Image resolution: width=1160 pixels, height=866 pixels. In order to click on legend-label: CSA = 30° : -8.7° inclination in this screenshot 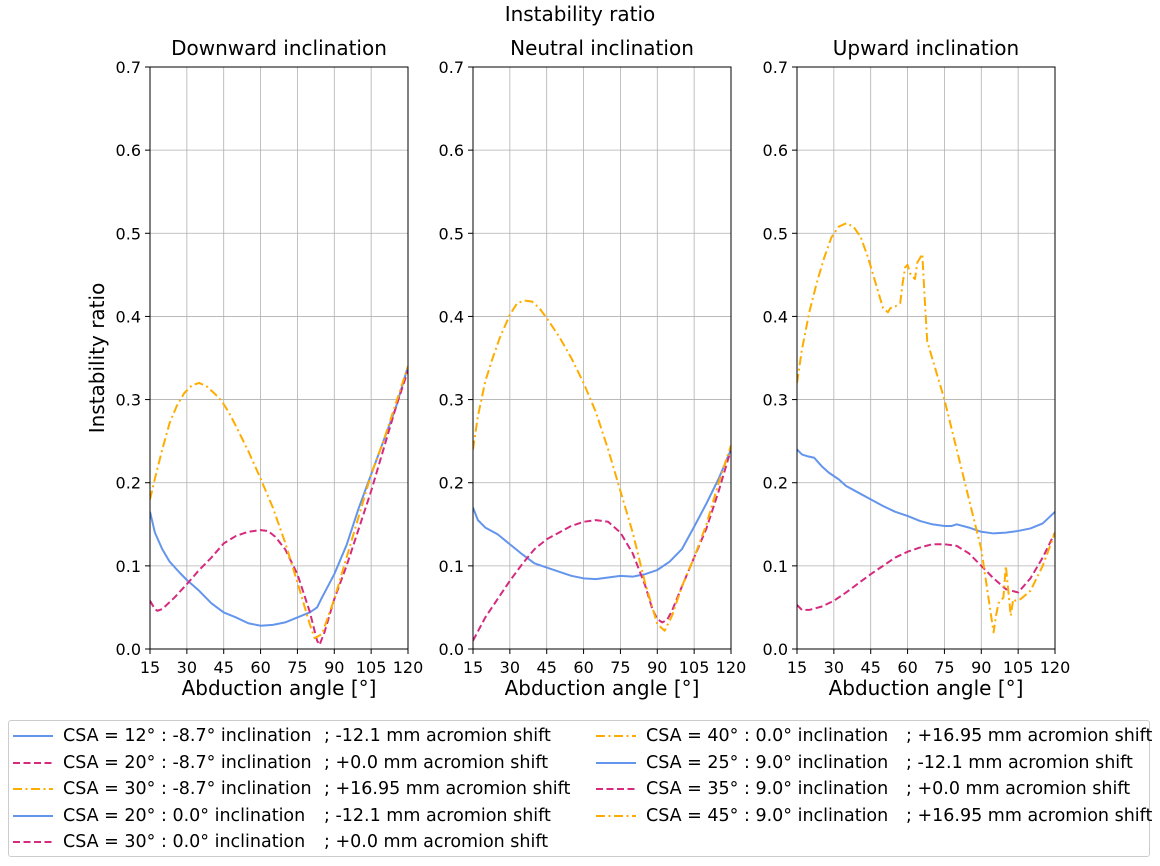, I will do `click(187, 789)`.